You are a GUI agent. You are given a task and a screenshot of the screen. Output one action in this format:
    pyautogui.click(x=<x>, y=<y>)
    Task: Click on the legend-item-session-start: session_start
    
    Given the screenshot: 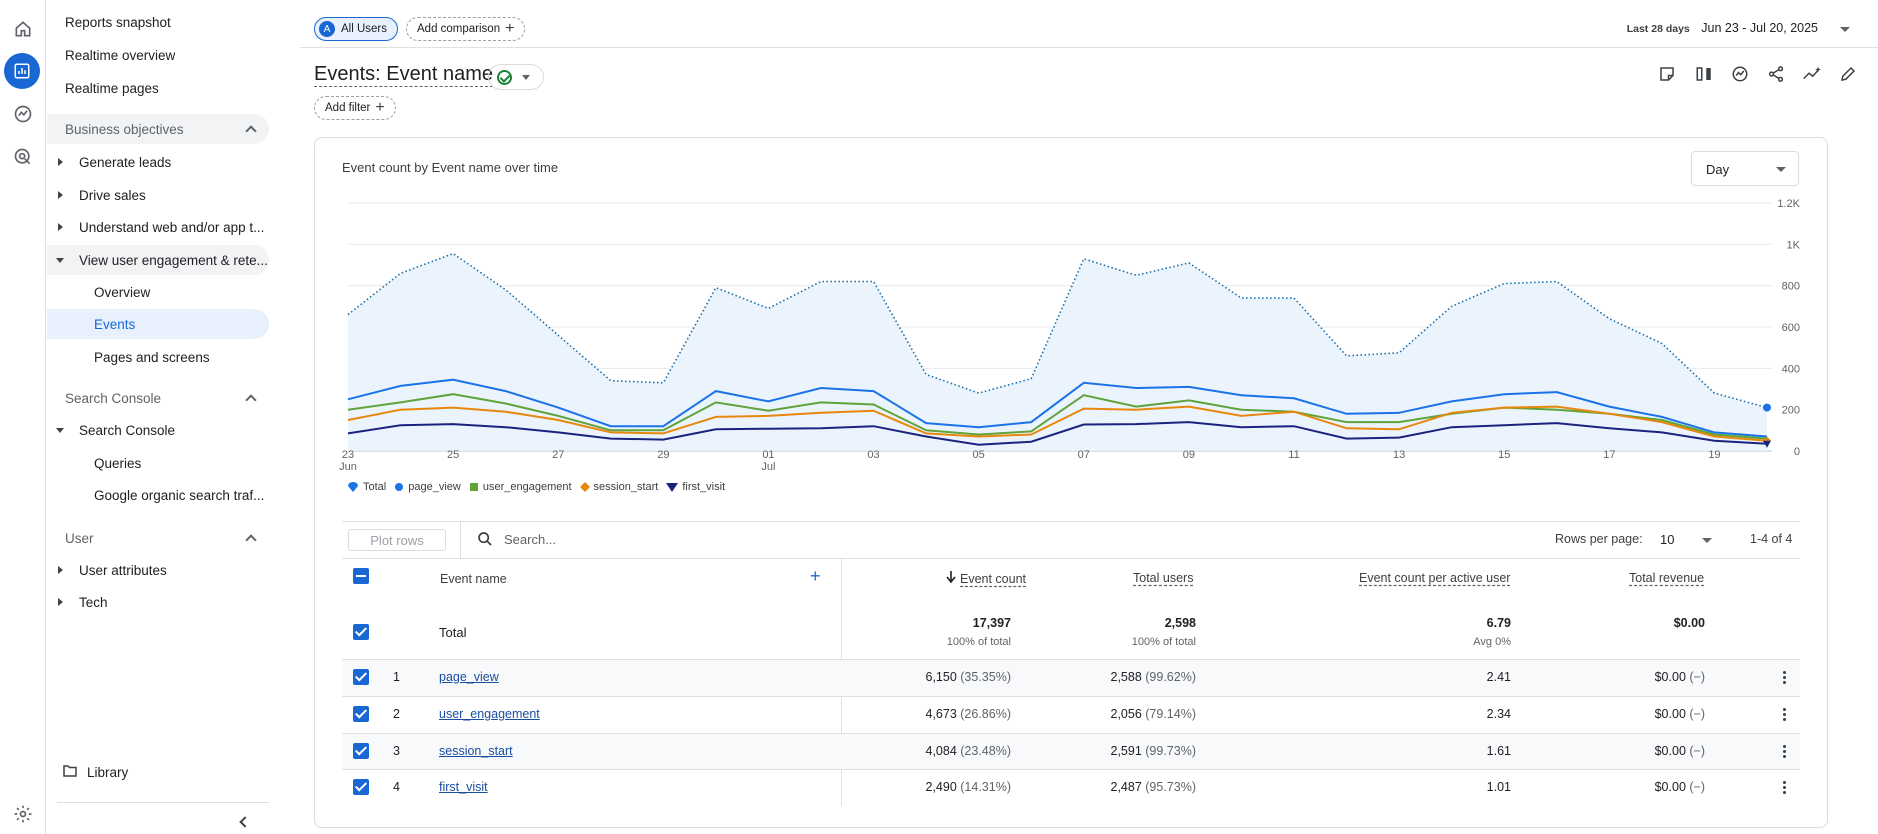 What is the action you would take?
    pyautogui.click(x=619, y=487)
    